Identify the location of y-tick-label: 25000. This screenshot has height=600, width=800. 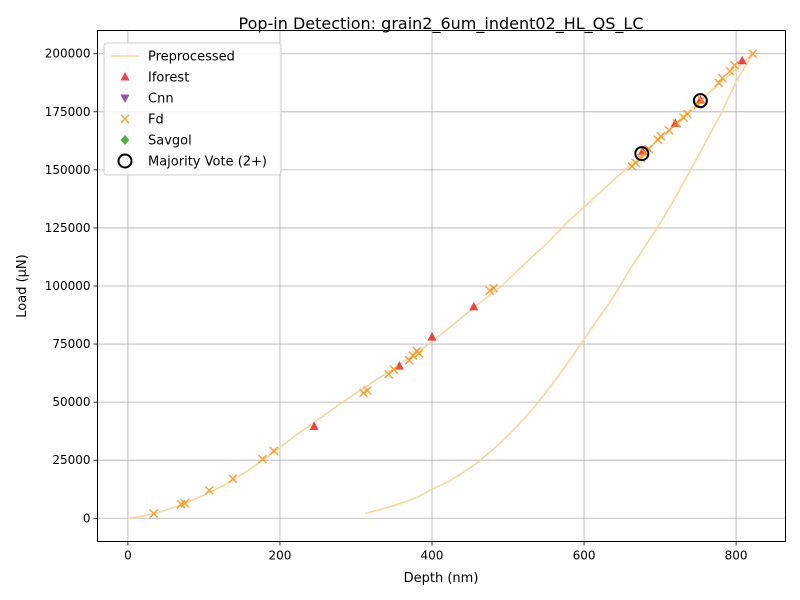
(71, 460).